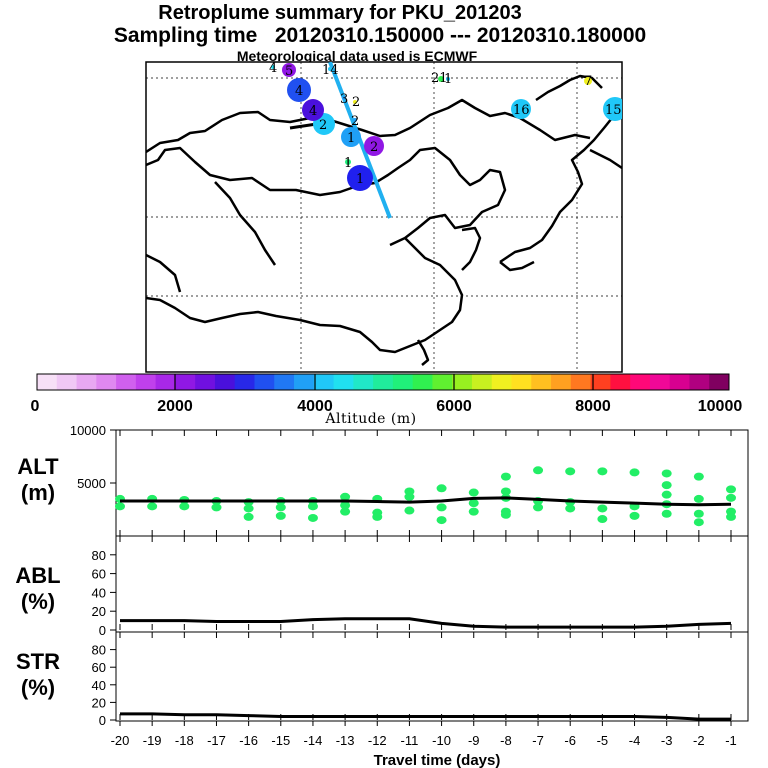 The image size is (768, 768). I want to click on map-marker: 21, so click(439, 78).